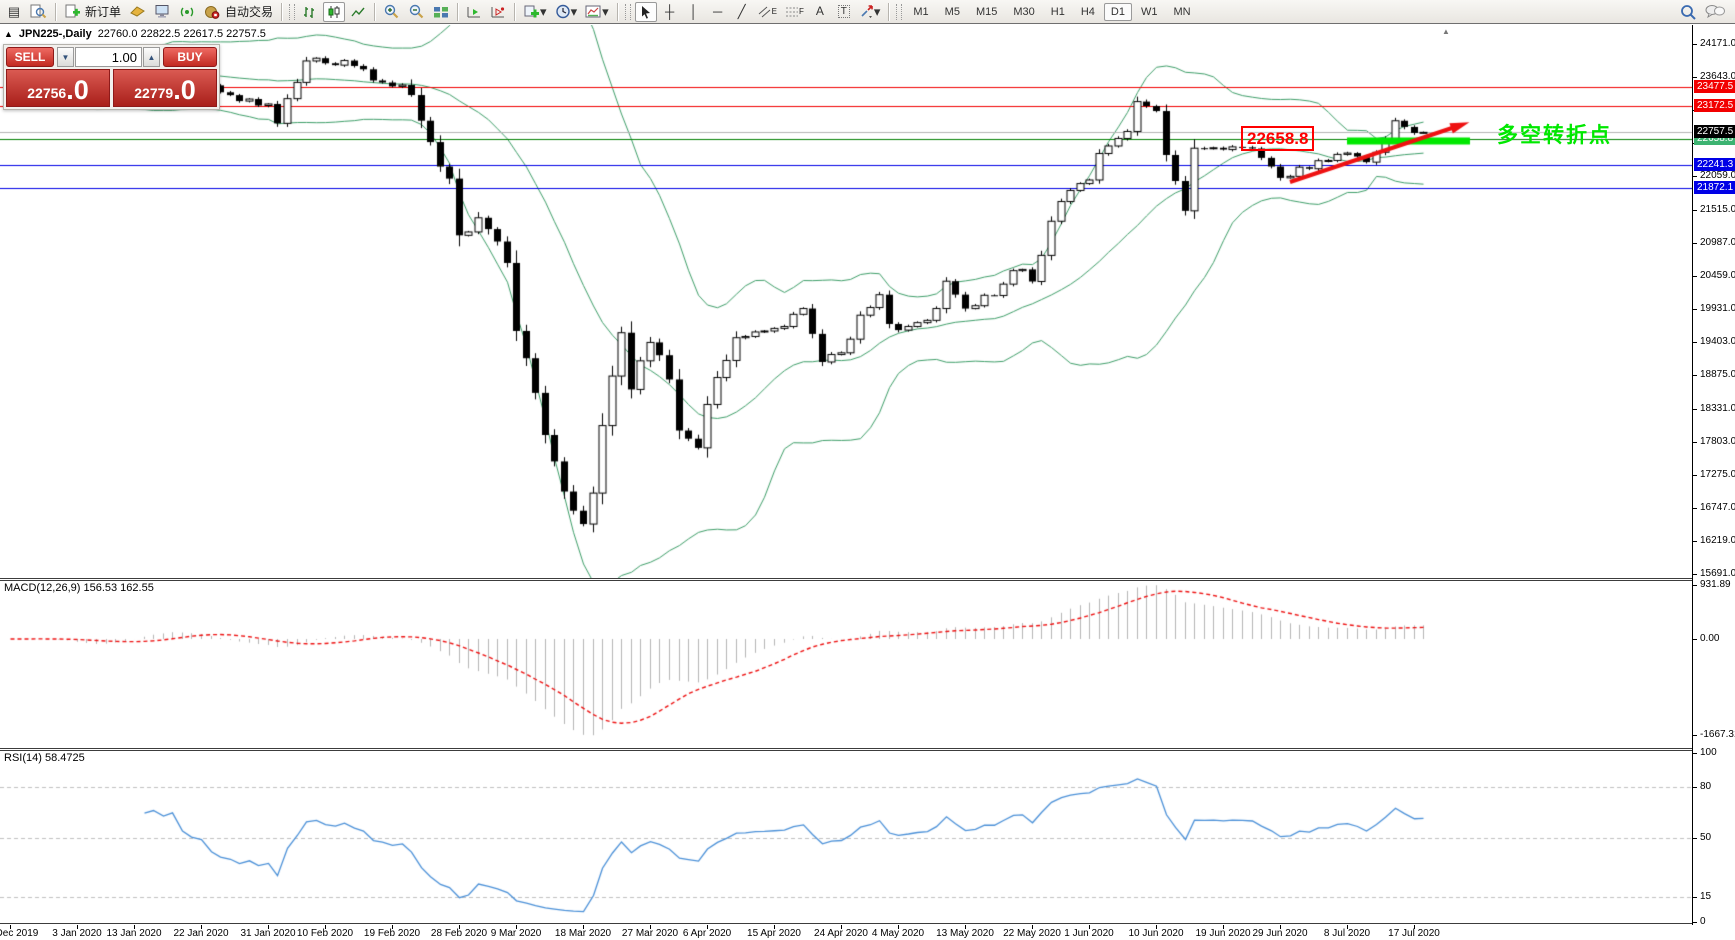 Image resolution: width=1735 pixels, height=940 pixels. What do you see at coordinates (72, 11) in the screenshot?
I see `new-order-icon` at bounding box center [72, 11].